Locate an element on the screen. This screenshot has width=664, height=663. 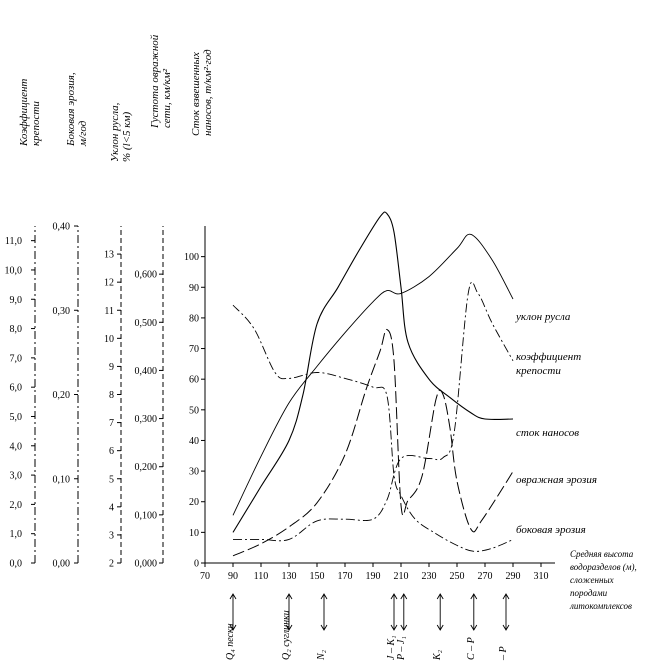
sediment-tick-label: 100 is located at coordinates (191, 257).